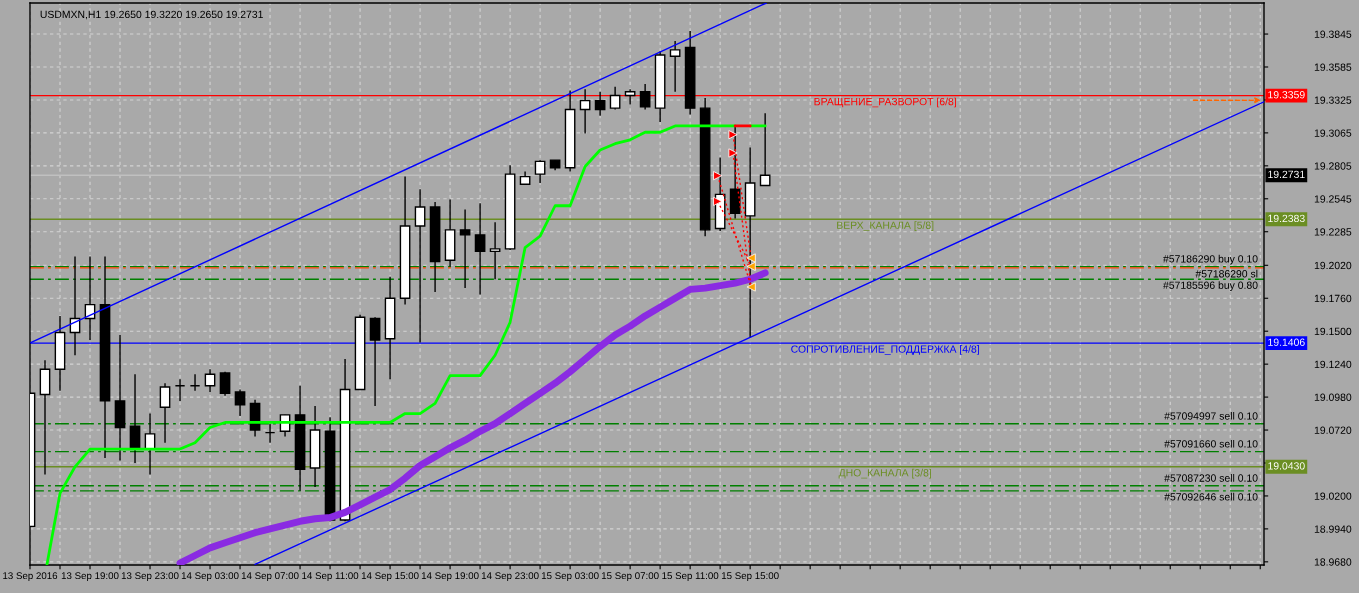 The image size is (1359, 593). What do you see at coordinates (1211, 478) in the screenshot?
I see `ref-line-label: #57087230 sell 0.10` at bounding box center [1211, 478].